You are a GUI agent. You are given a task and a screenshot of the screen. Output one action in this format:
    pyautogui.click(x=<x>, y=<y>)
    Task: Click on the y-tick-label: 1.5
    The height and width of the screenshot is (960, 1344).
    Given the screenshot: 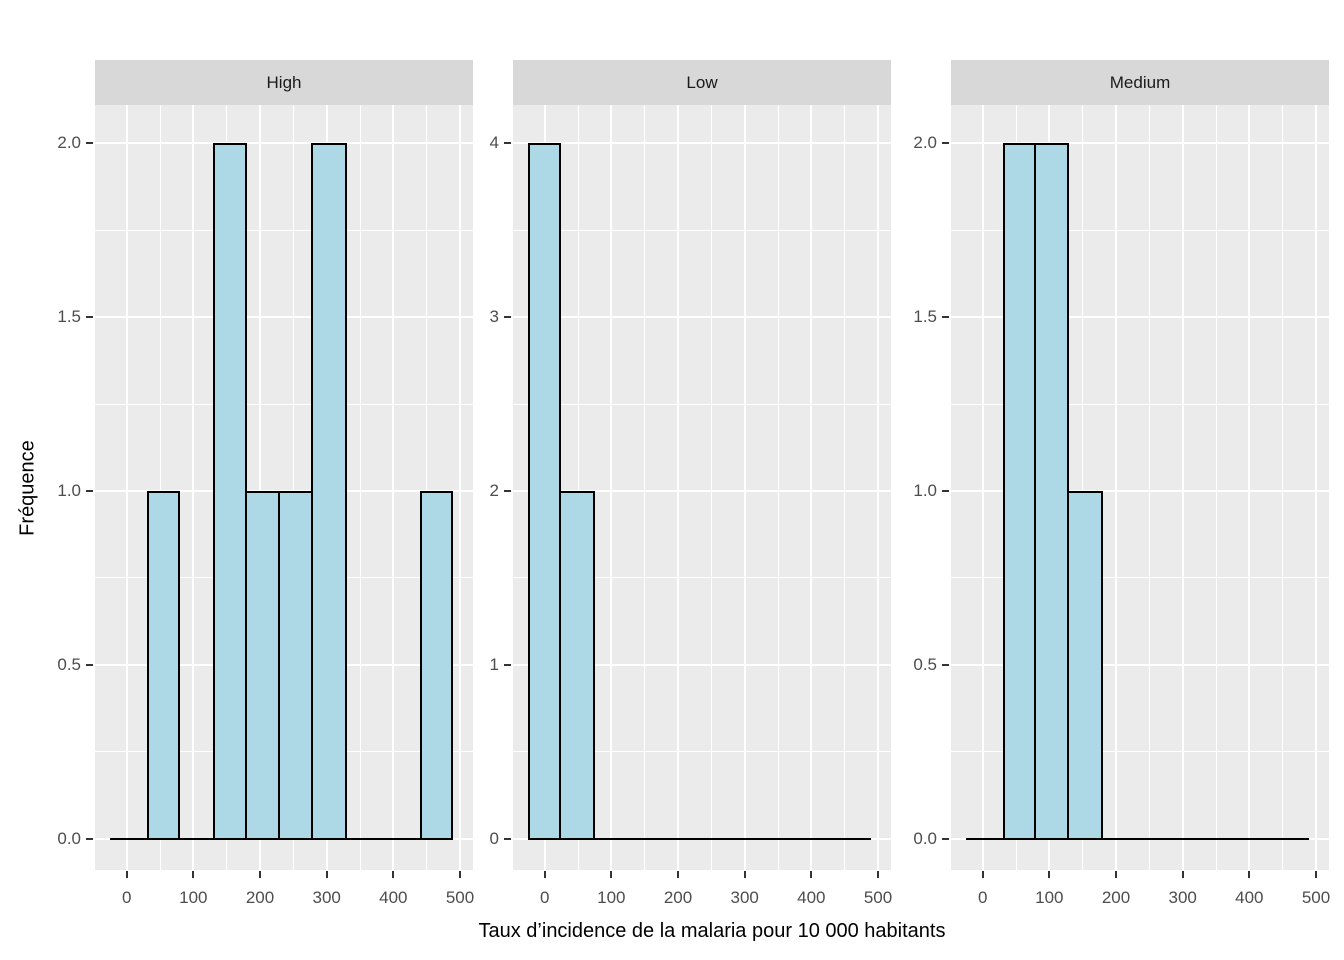 What is the action you would take?
    pyautogui.click(x=925, y=317)
    